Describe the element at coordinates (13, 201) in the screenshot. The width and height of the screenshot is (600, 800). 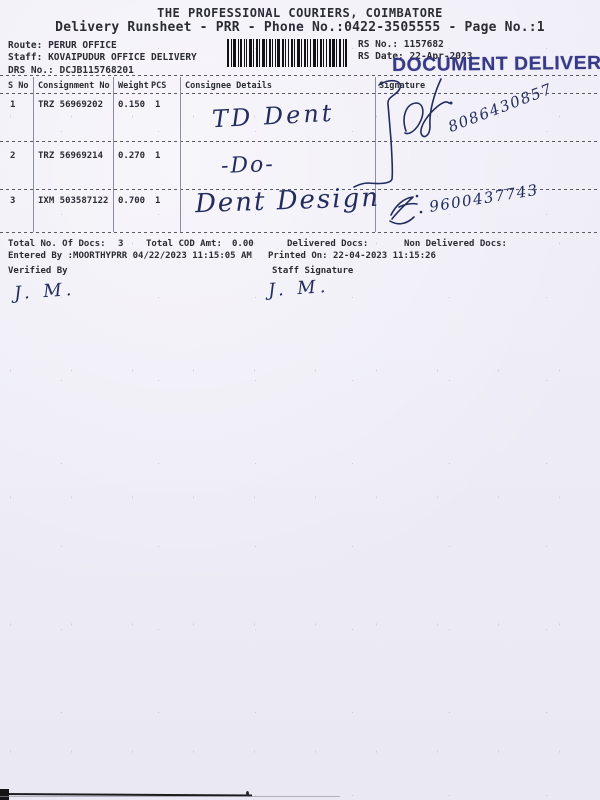
I see `row3-s-no: 3` at that location.